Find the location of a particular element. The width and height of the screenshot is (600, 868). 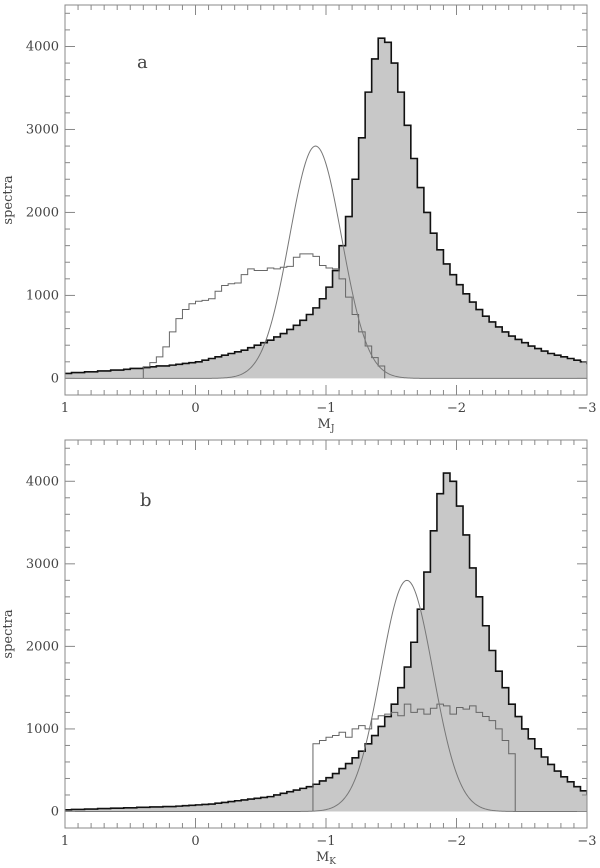

x-tick-label-a: −3 is located at coordinates (586, 408).